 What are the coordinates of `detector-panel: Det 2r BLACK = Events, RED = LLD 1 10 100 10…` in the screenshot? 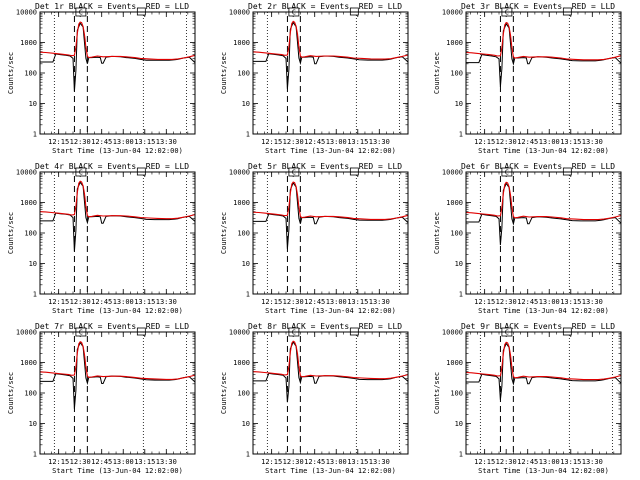 It's located at (314, 78).